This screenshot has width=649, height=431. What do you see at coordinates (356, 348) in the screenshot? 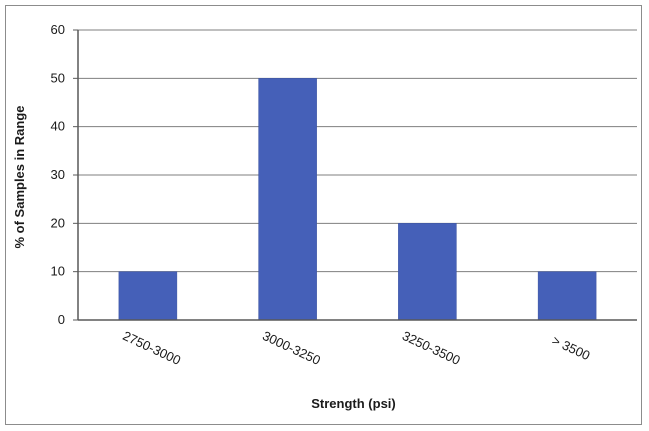
I see `x-axis-category-labels: 2750-3000 3000-3250 3250-3500 > 3500` at bounding box center [356, 348].